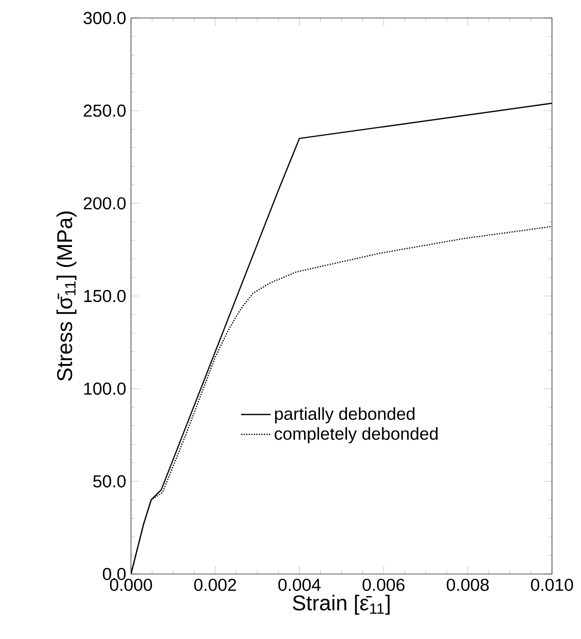 The image size is (581, 639). I want to click on y-tick-label: 200.0, so click(105, 203).